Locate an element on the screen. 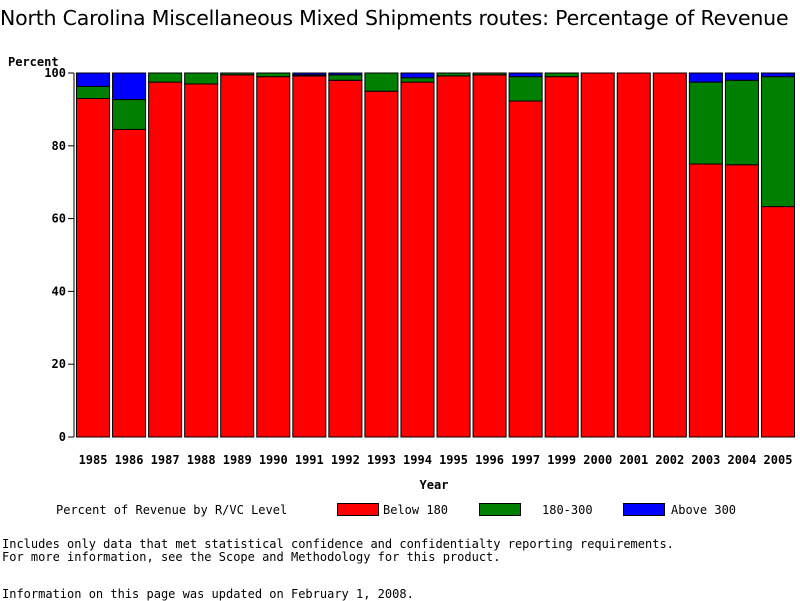 Image resolution: width=800 pixels, height=601 pixels. y-tick-label: 20 is located at coordinates (59, 364).